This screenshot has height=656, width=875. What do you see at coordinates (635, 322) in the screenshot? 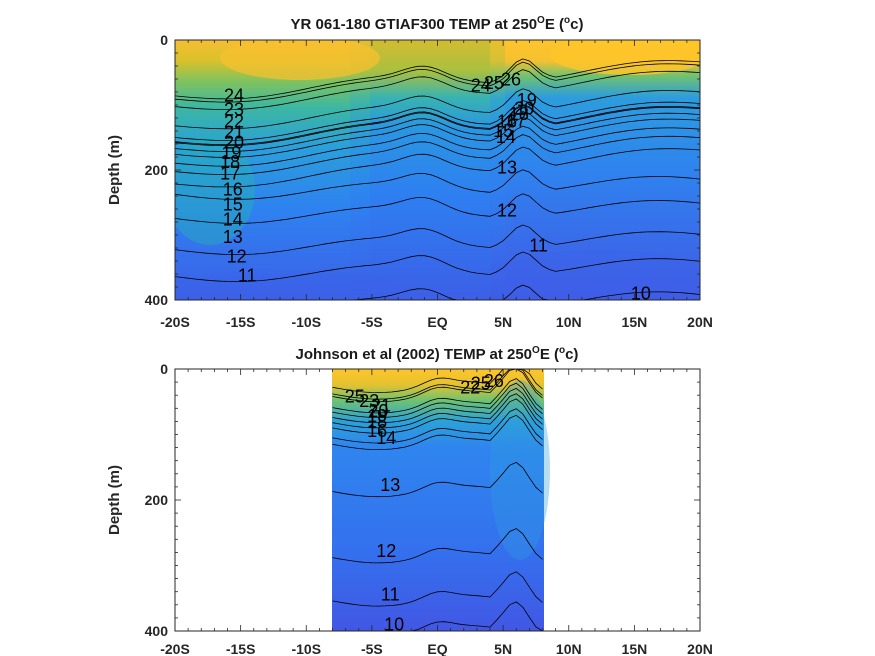
I see `x-tick-label: 15N` at bounding box center [635, 322].